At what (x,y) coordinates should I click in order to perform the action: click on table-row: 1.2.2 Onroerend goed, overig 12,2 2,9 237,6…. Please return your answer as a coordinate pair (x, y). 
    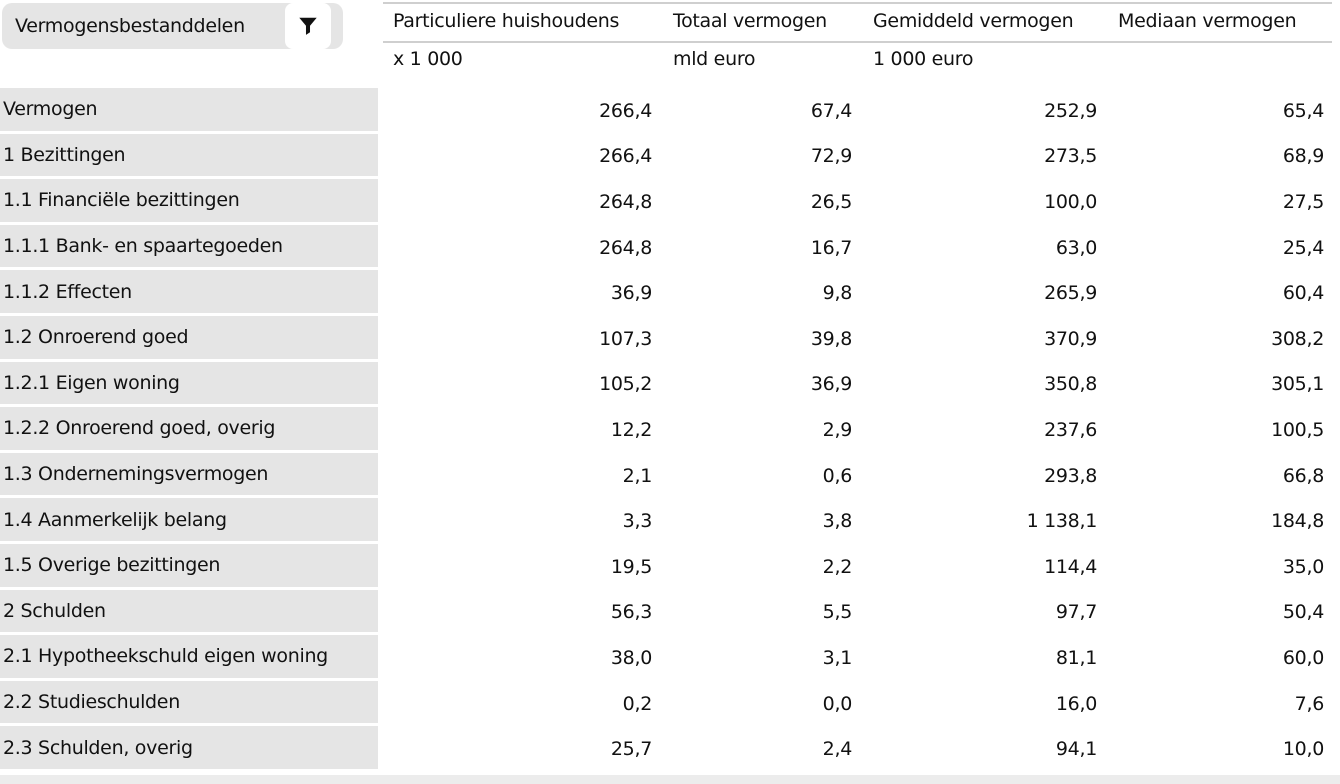
    Looking at the image, I should click on (670, 430).